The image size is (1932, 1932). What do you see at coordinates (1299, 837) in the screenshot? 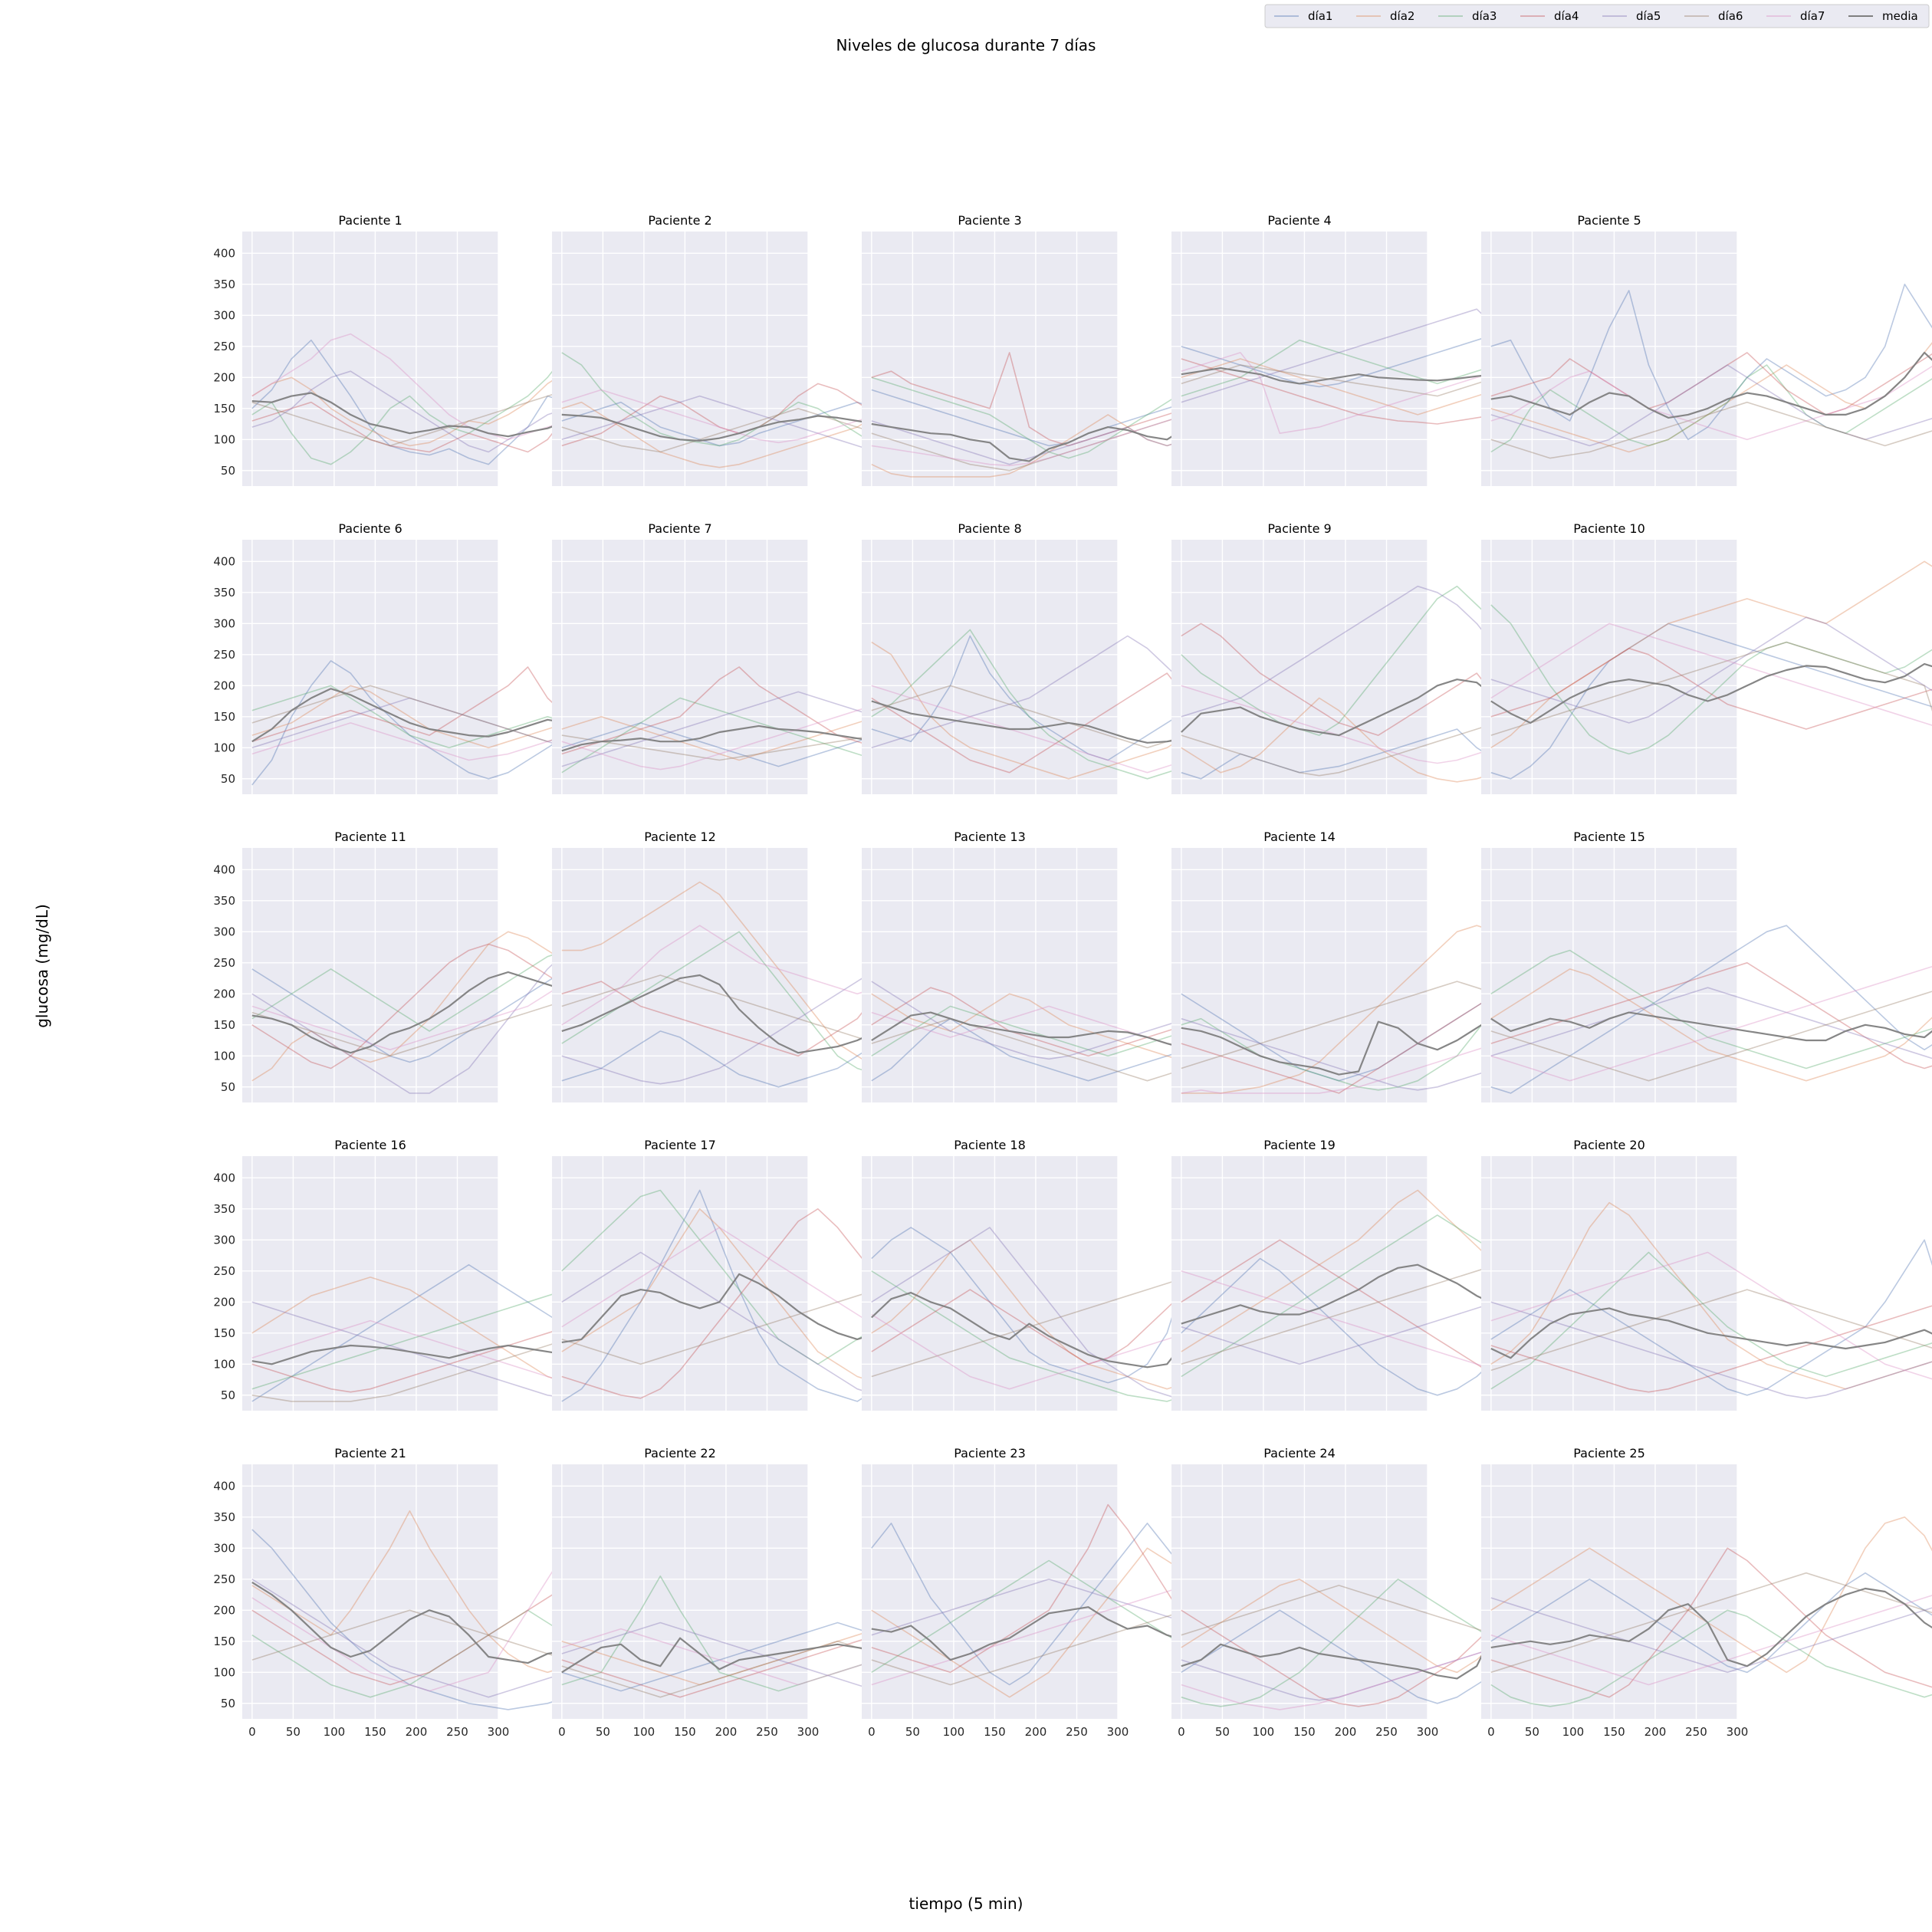
I see `panel-title: Paciente 14` at bounding box center [1299, 837].